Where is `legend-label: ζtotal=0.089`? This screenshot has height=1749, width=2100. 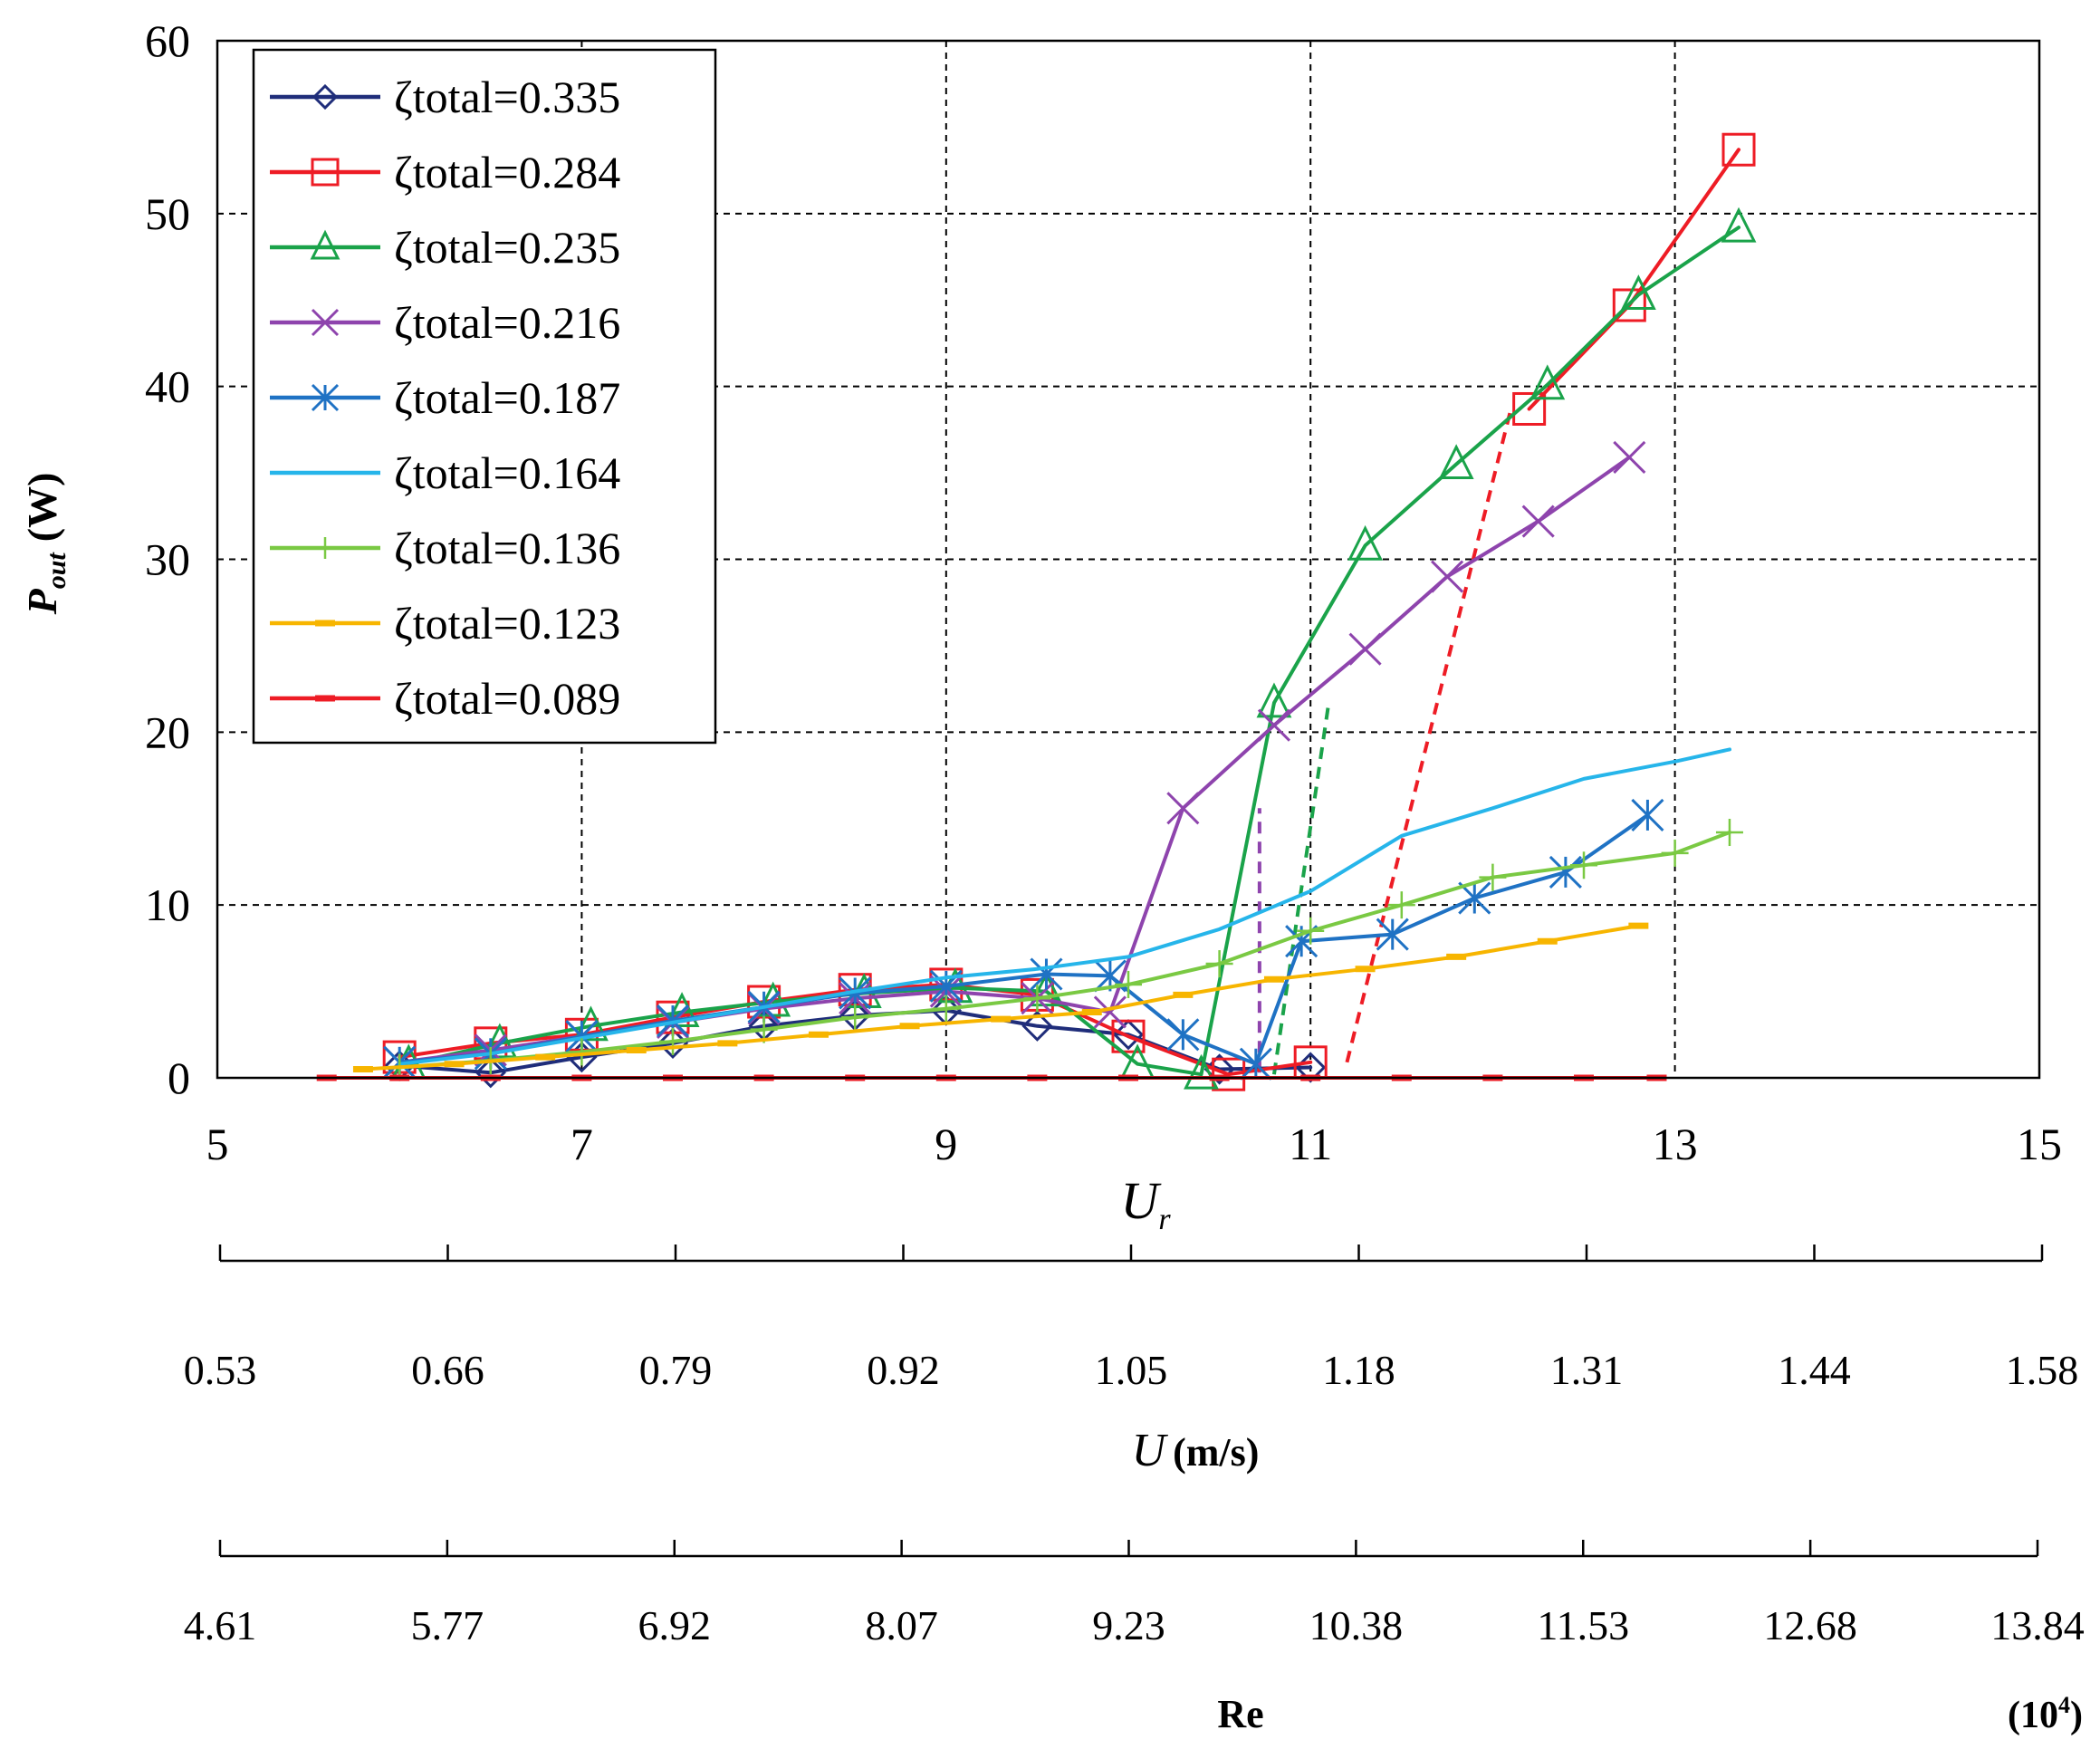
legend-label: ζtotal=0.089 is located at coordinates (507, 699).